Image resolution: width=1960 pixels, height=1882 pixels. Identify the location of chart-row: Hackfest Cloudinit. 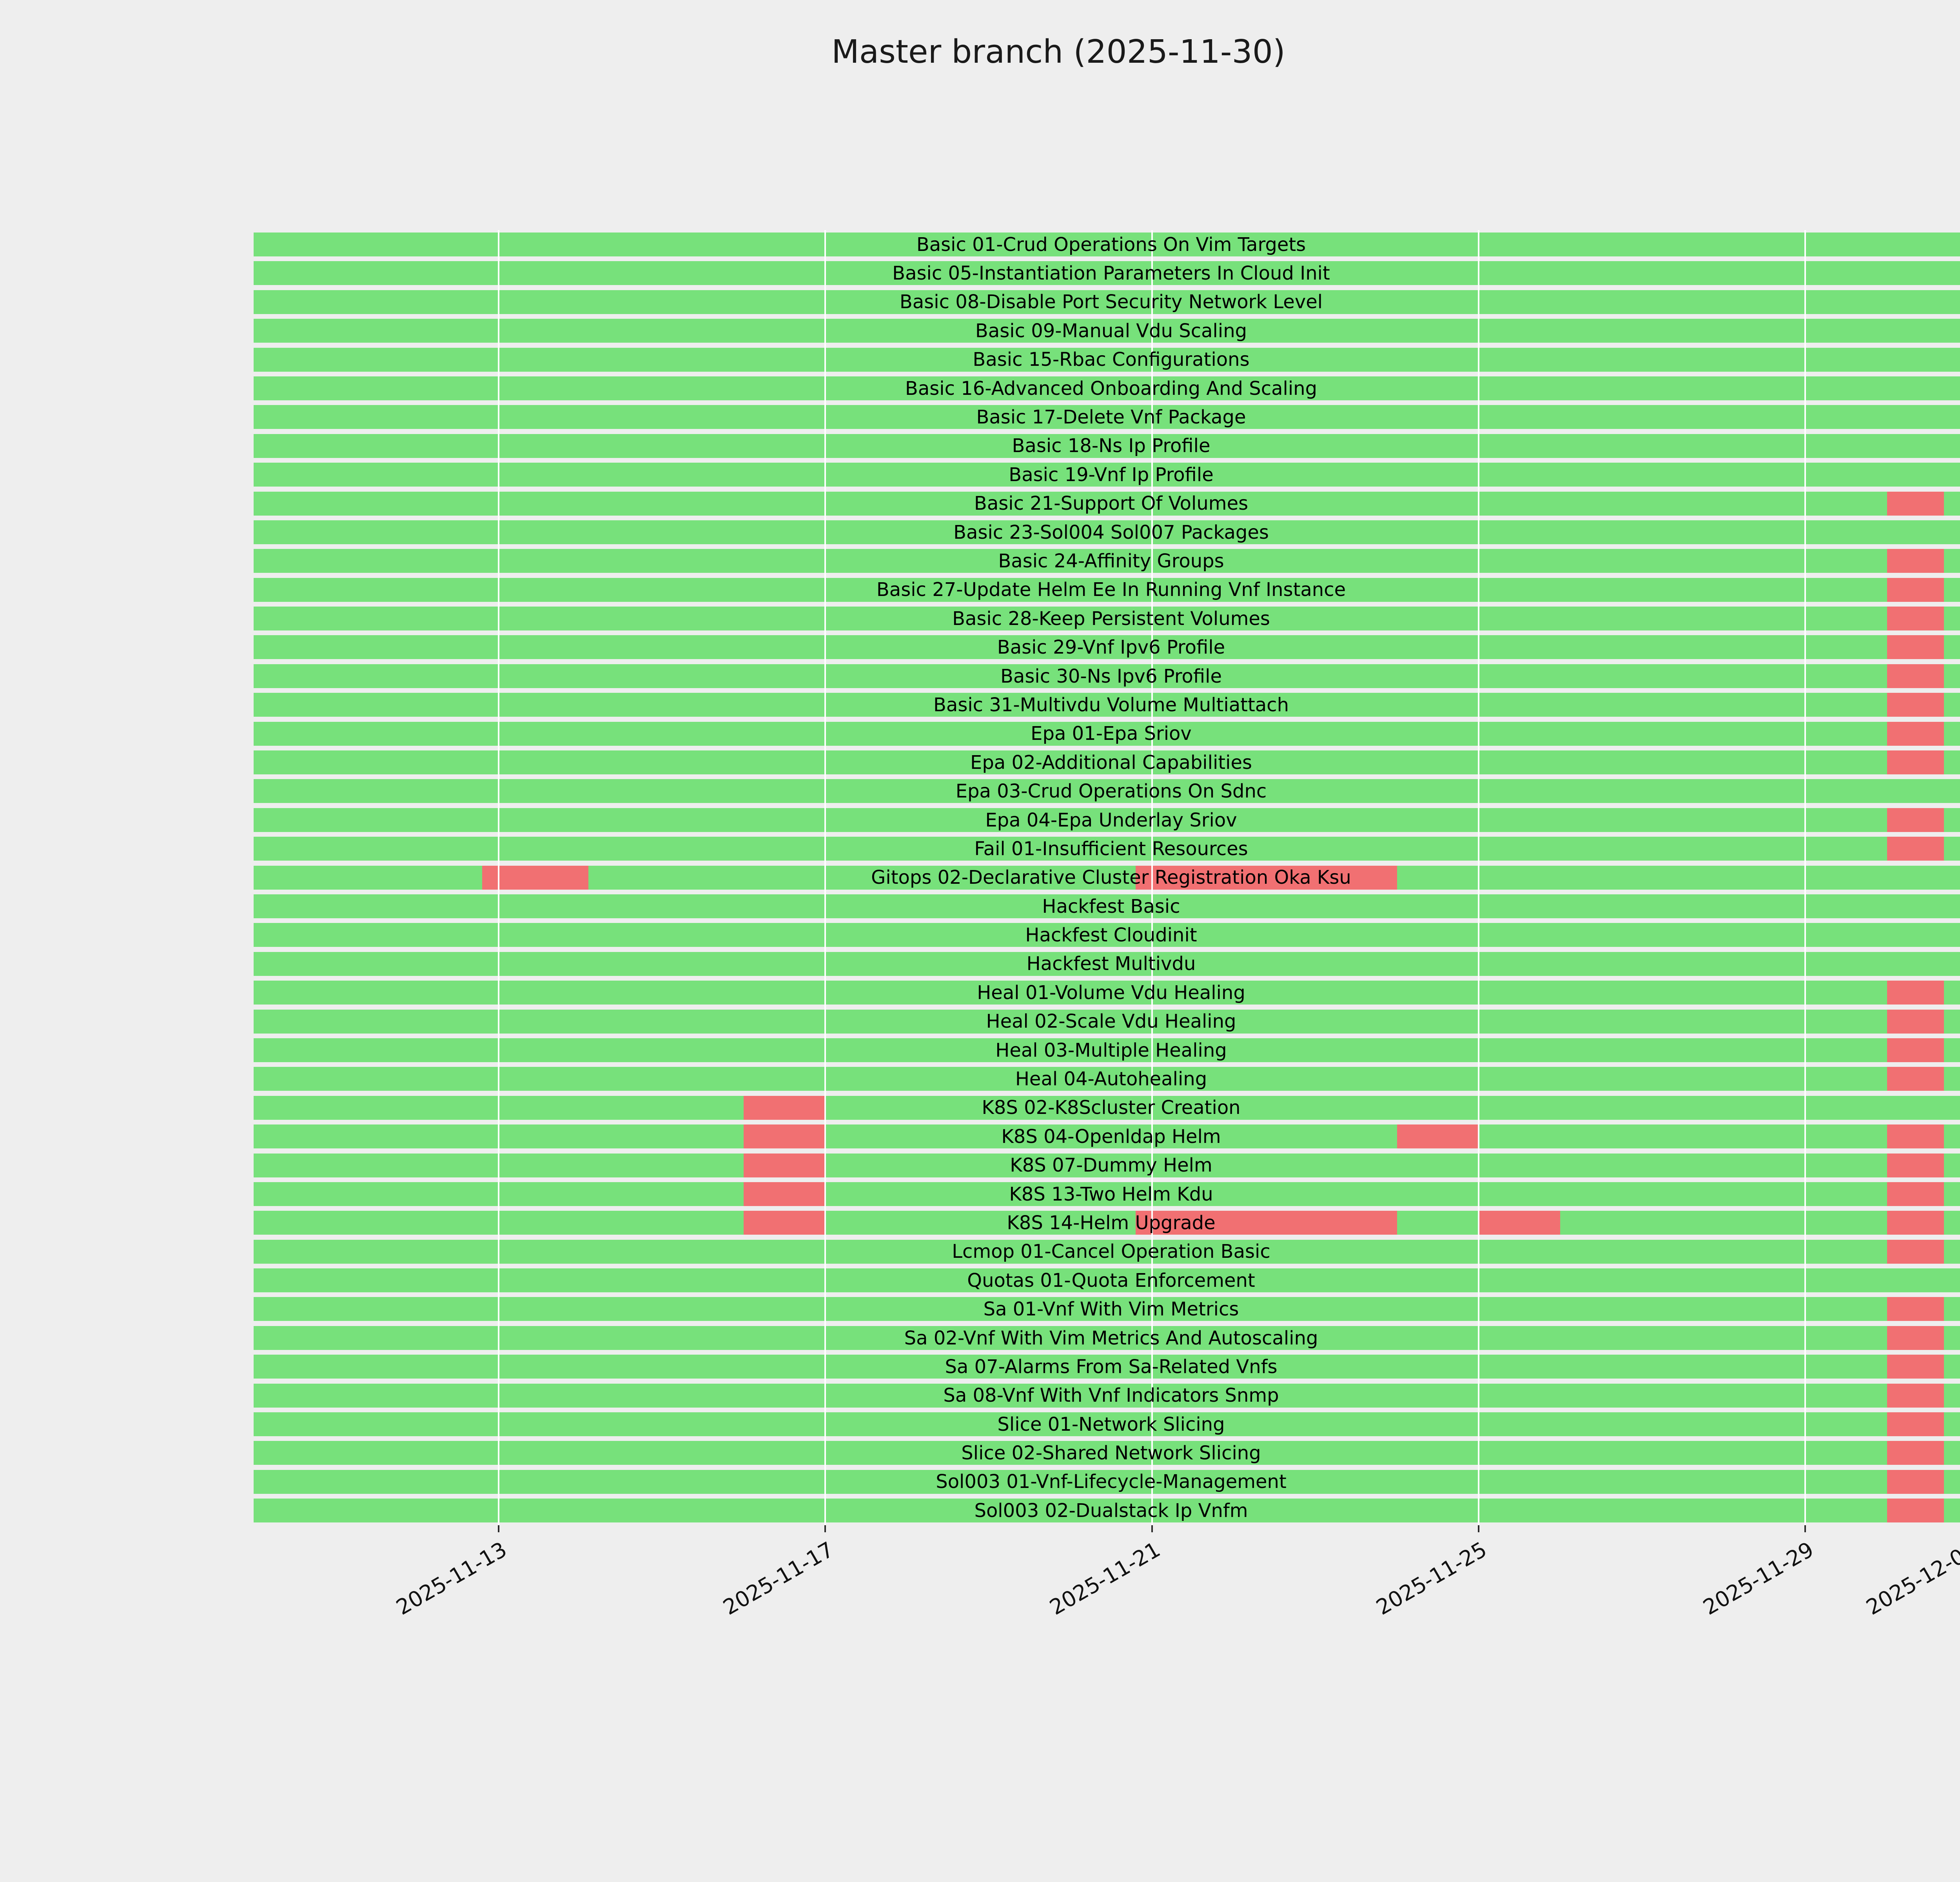
(1107, 935).